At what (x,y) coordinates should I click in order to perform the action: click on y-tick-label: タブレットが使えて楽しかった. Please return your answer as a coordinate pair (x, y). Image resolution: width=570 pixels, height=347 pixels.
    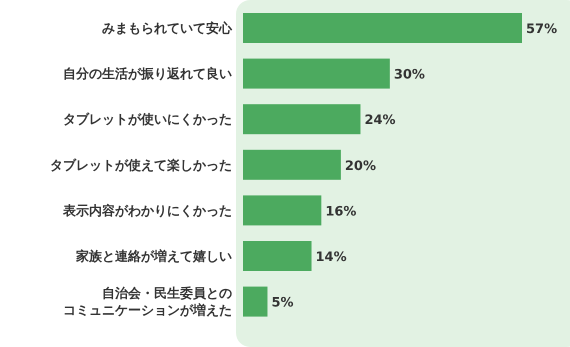
    Looking at the image, I should click on (141, 165).